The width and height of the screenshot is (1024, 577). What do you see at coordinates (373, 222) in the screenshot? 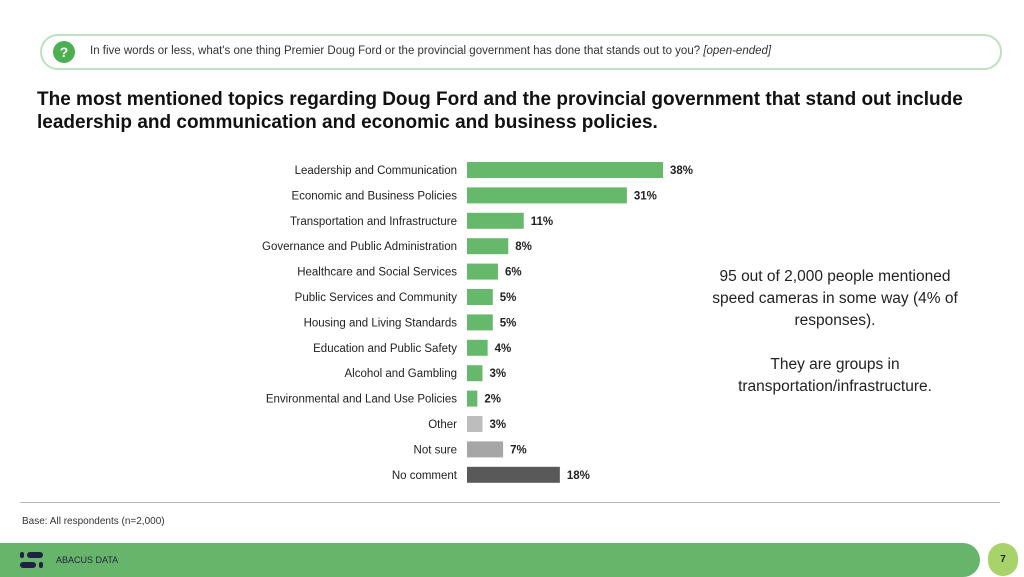
I see `category-label: Transportation and Infrastructure` at bounding box center [373, 222].